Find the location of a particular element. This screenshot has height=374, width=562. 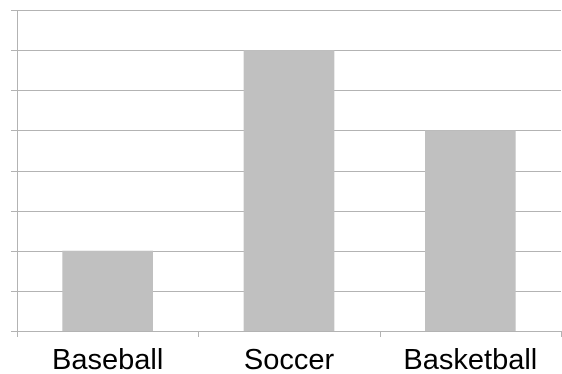

bar-soccer is located at coordinates (289, 190).